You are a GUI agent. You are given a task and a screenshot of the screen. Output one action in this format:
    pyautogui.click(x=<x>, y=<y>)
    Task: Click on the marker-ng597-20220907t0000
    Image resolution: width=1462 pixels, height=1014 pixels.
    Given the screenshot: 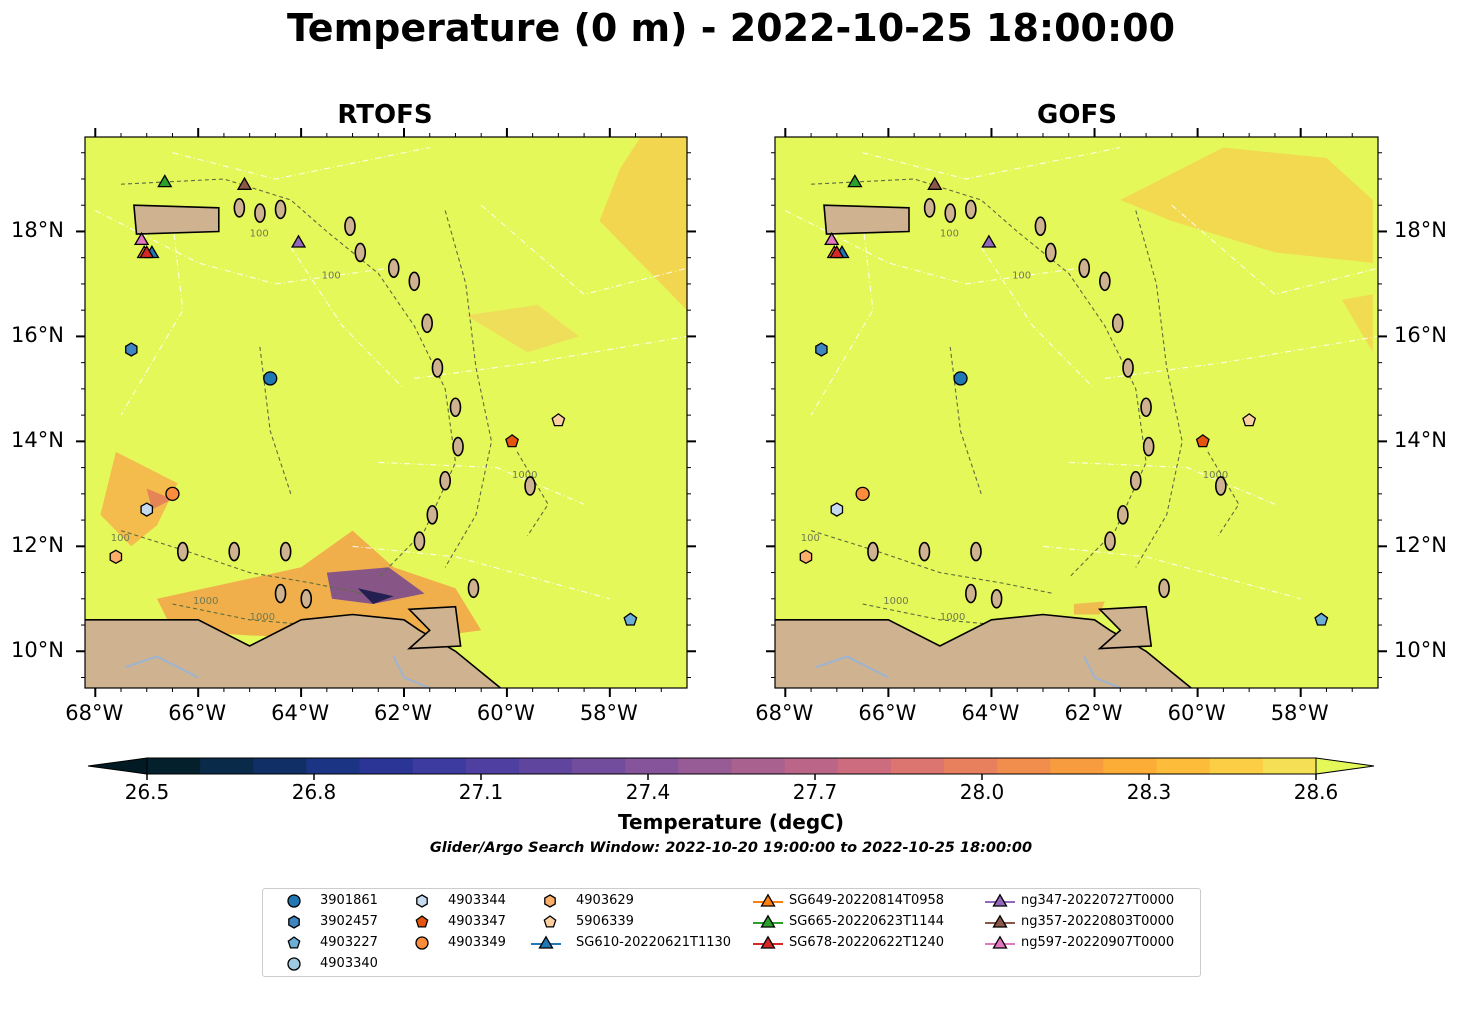 What is the action you would take?
    pyautogui.click(x=141, y=238)
    